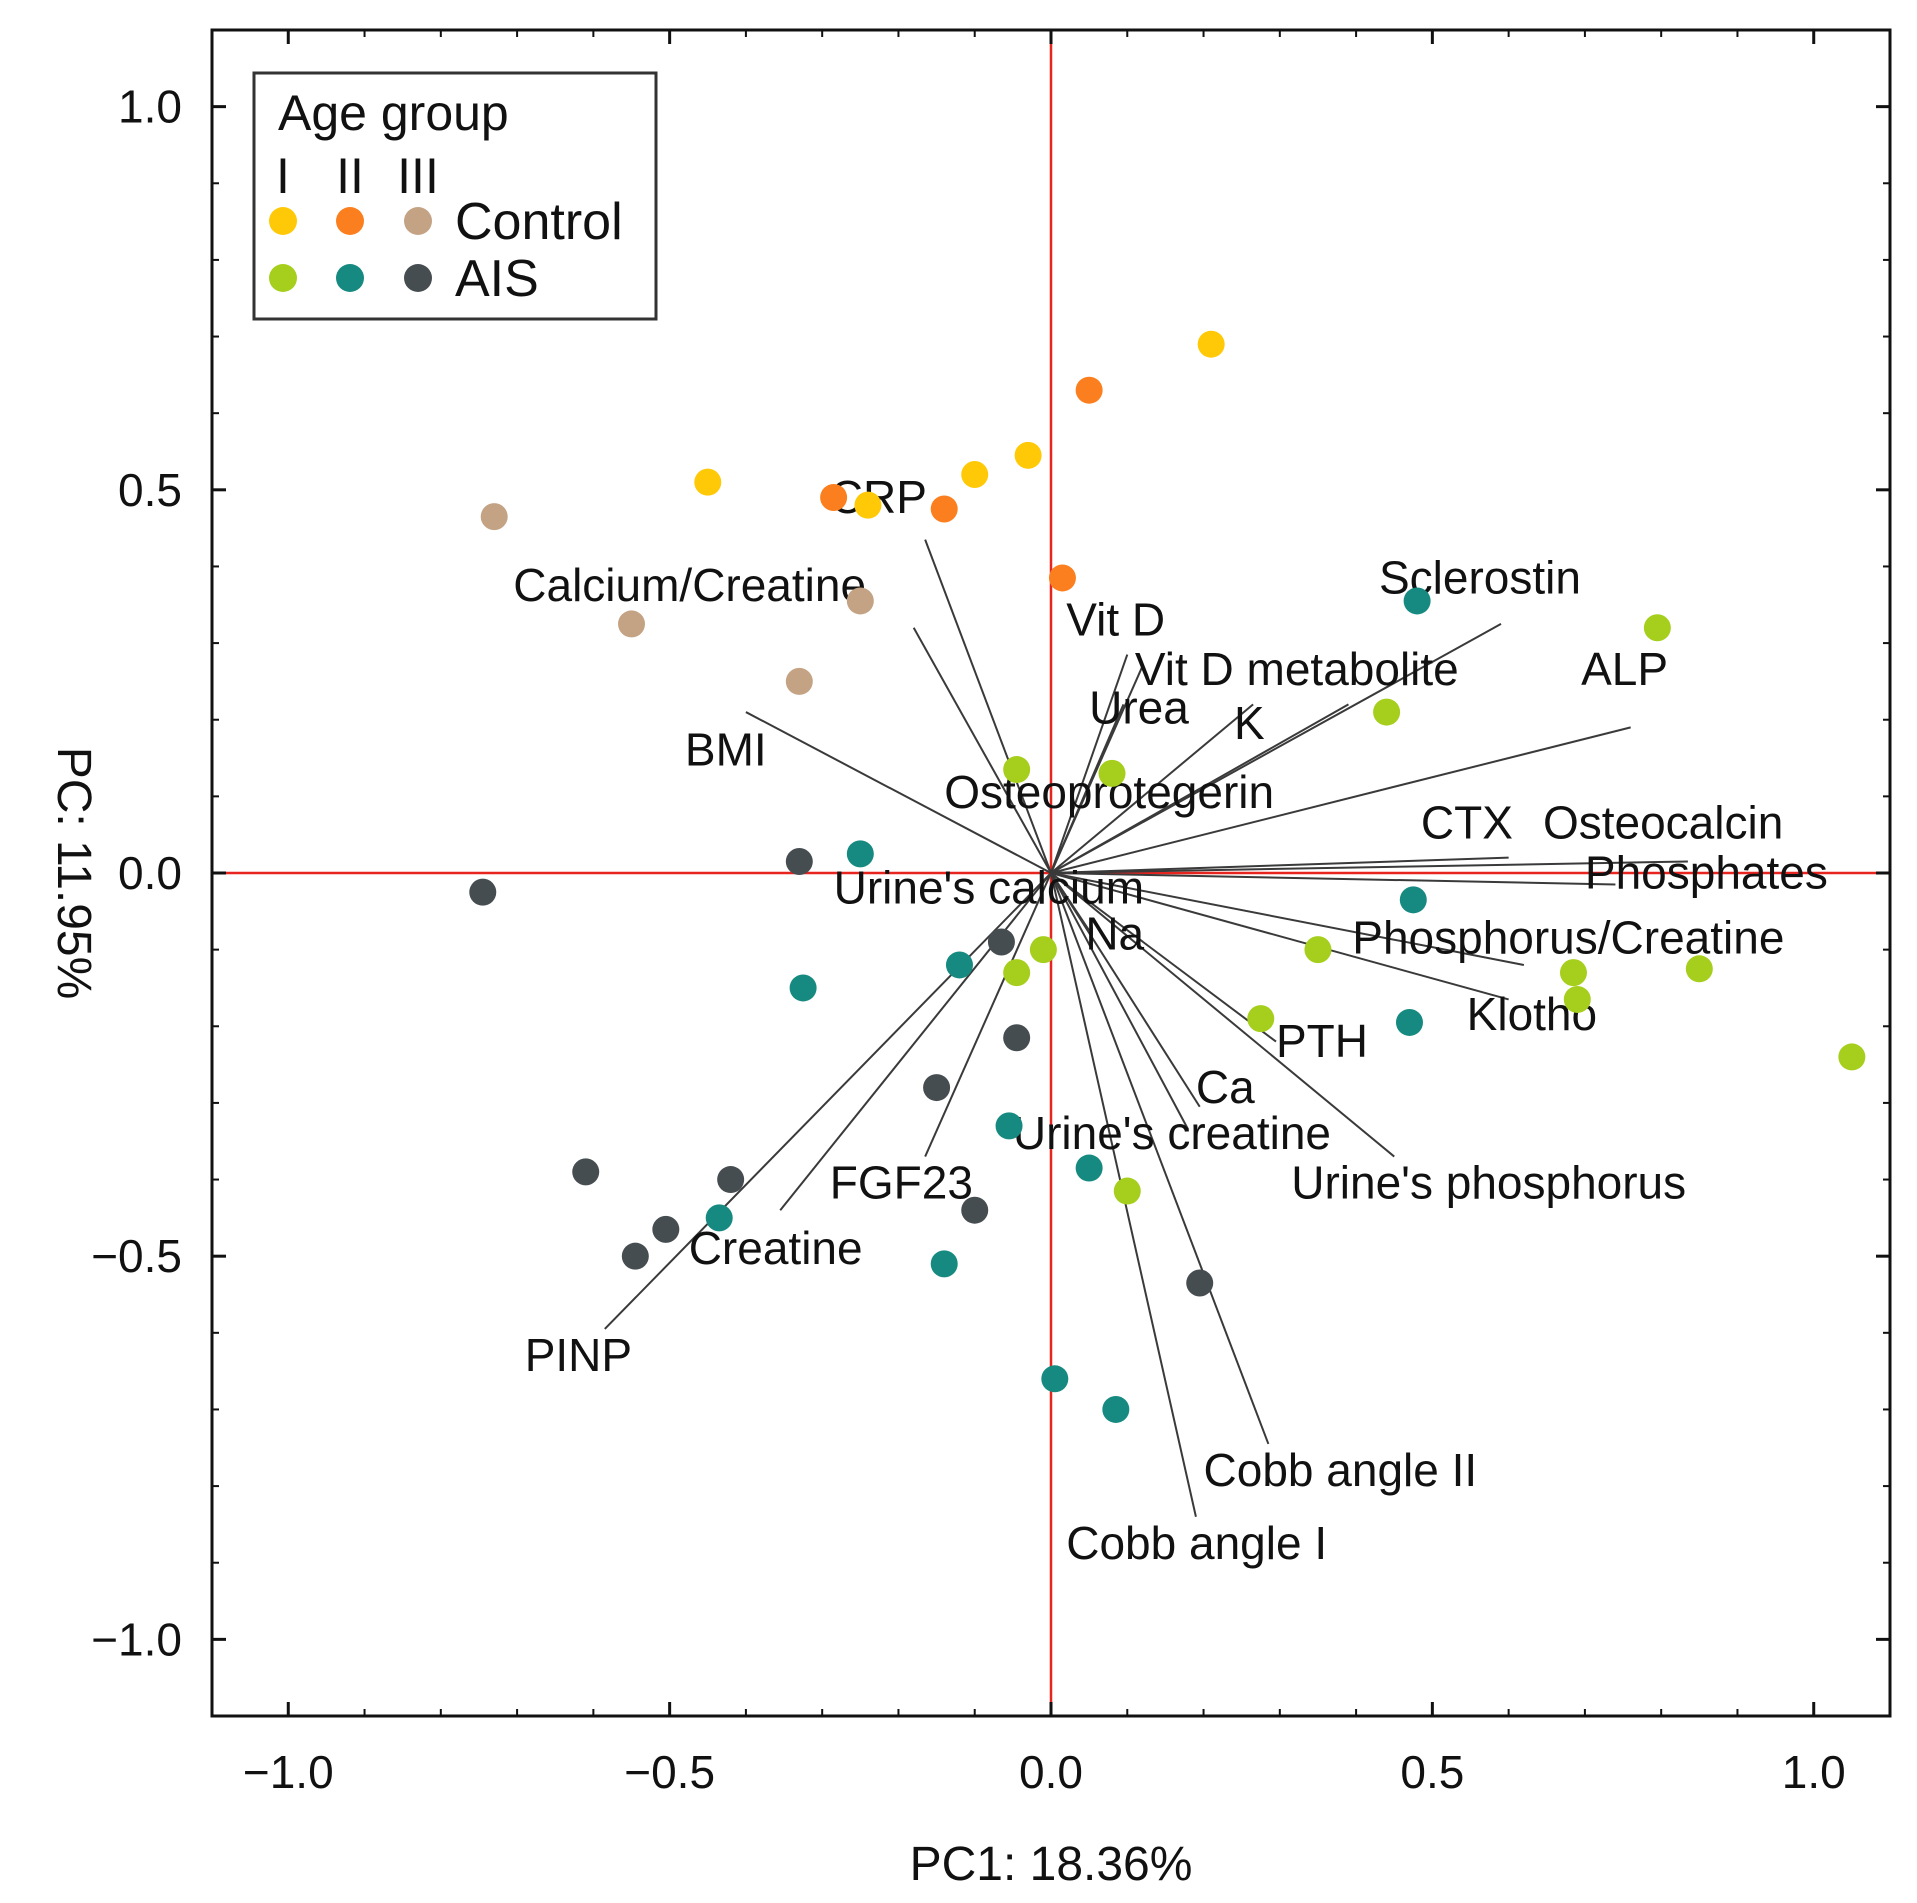 This screenshot has width=1917, height=1903. I want to click on legend-column-i: I, so click(283, 176).